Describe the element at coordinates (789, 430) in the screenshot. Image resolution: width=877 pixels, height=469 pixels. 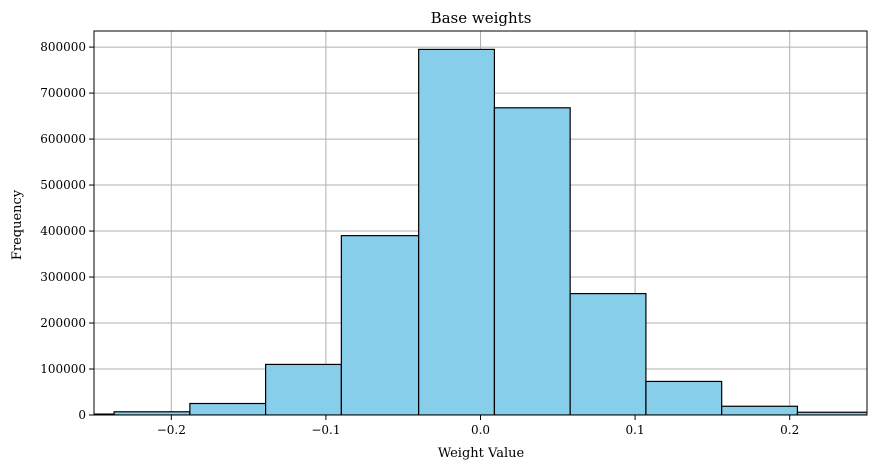
I see `x-tick-label: 0.2` at that location.